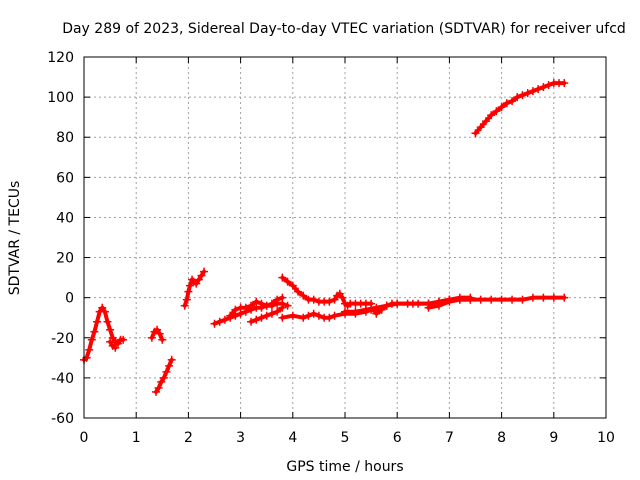 This screenshot has height=480, width=640. What do you see at coordinates (62, 339) in the screenshot?
I see `y-tick-label: -20` at bounding box center [62, 339].